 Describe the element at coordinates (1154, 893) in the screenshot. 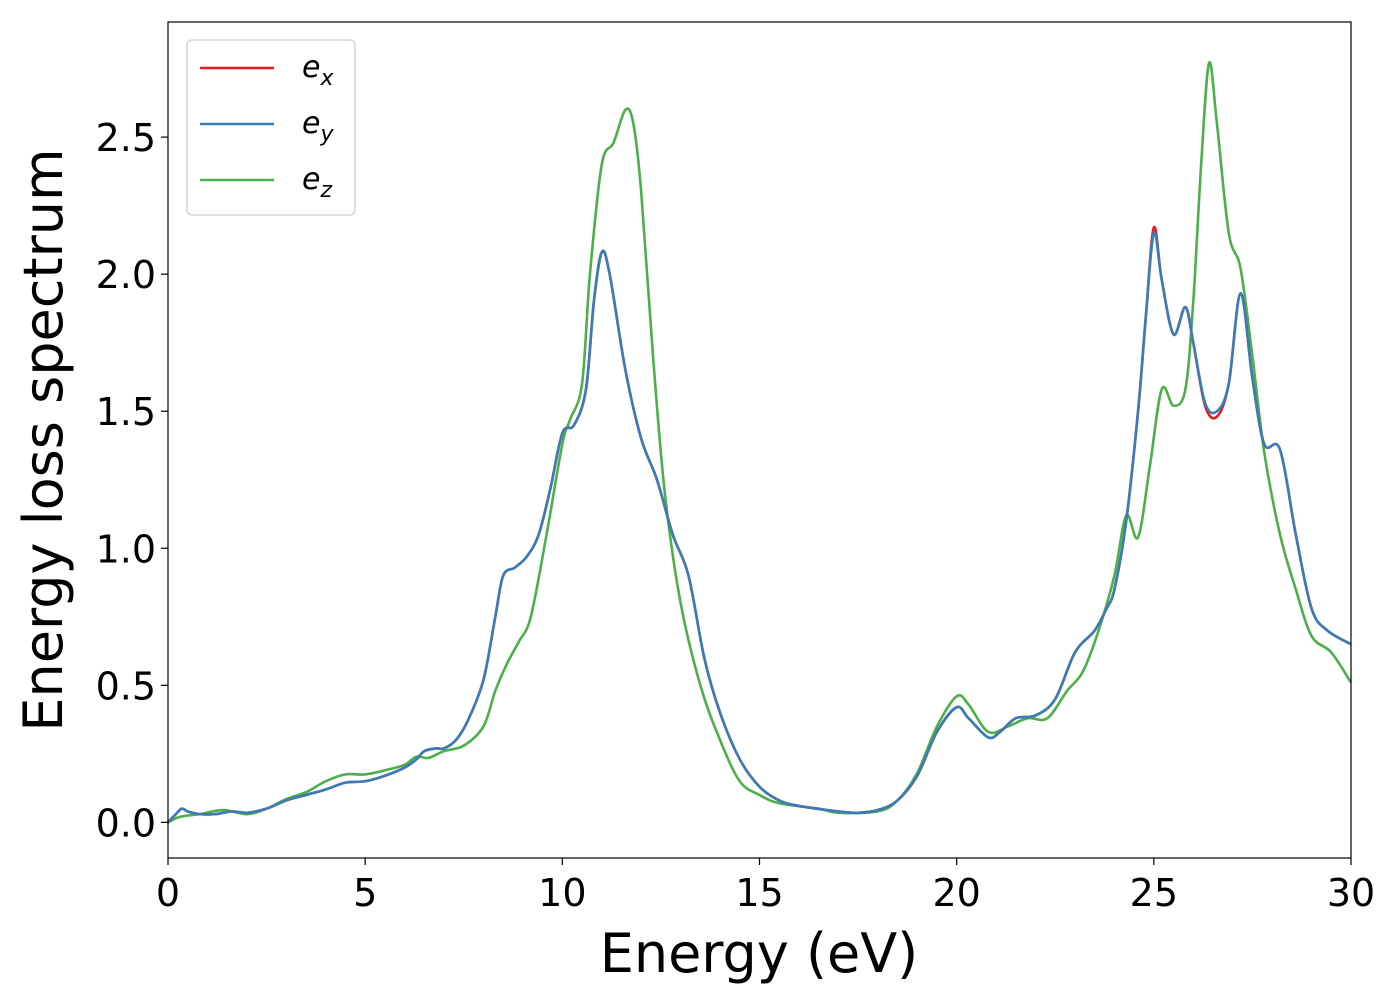

I see `x-tick-label: 25` at that location.